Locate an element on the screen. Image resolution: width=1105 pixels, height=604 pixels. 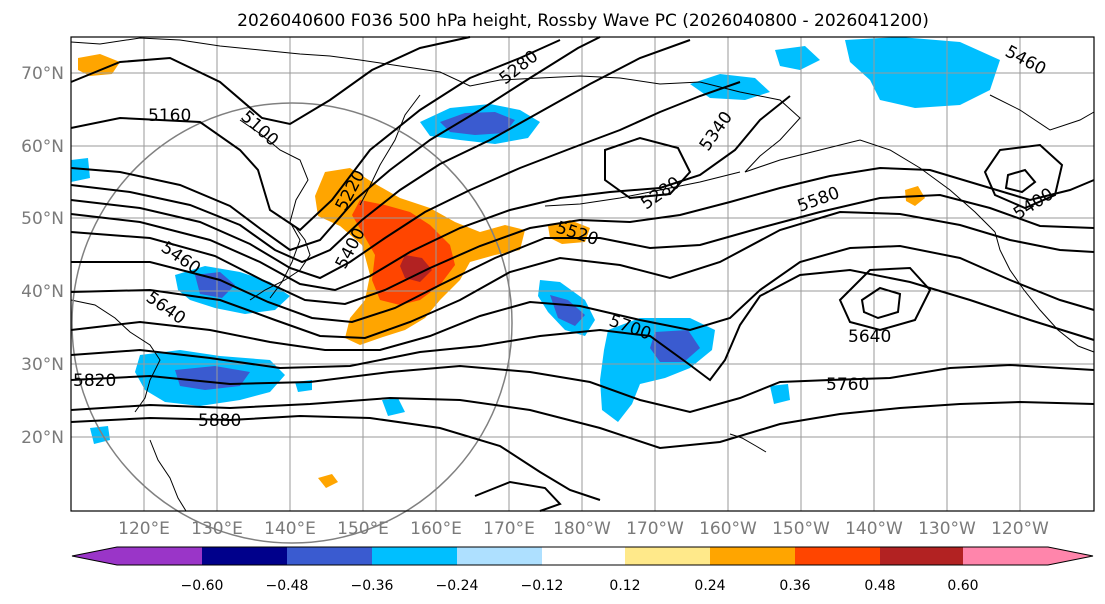
colorbar-tick: 0.36 is located at coordinates (794, 586).